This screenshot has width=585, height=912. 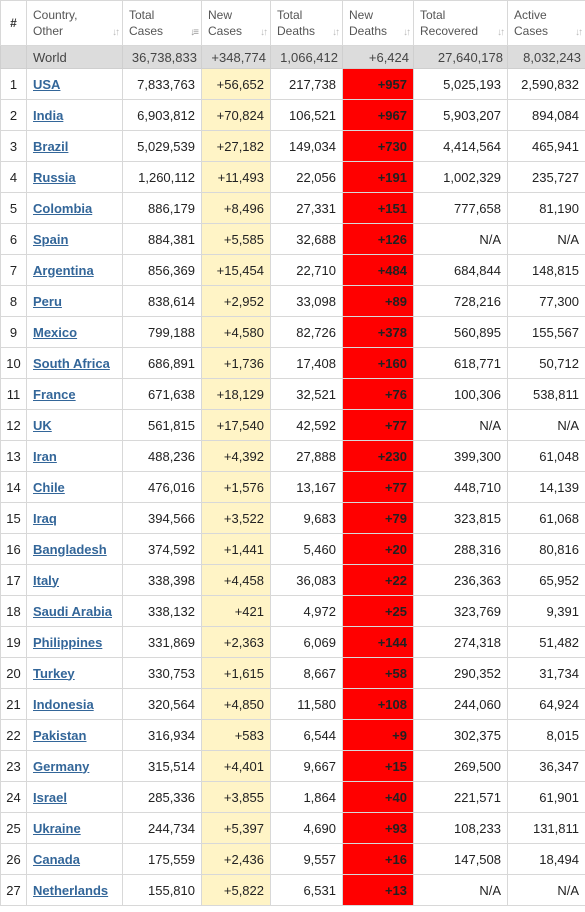 What do you see at coordinates (460, 23) in the screenshot?
I see `total-recovered-header: Total Recovered ↓↑` at bounding box center [460, 23].